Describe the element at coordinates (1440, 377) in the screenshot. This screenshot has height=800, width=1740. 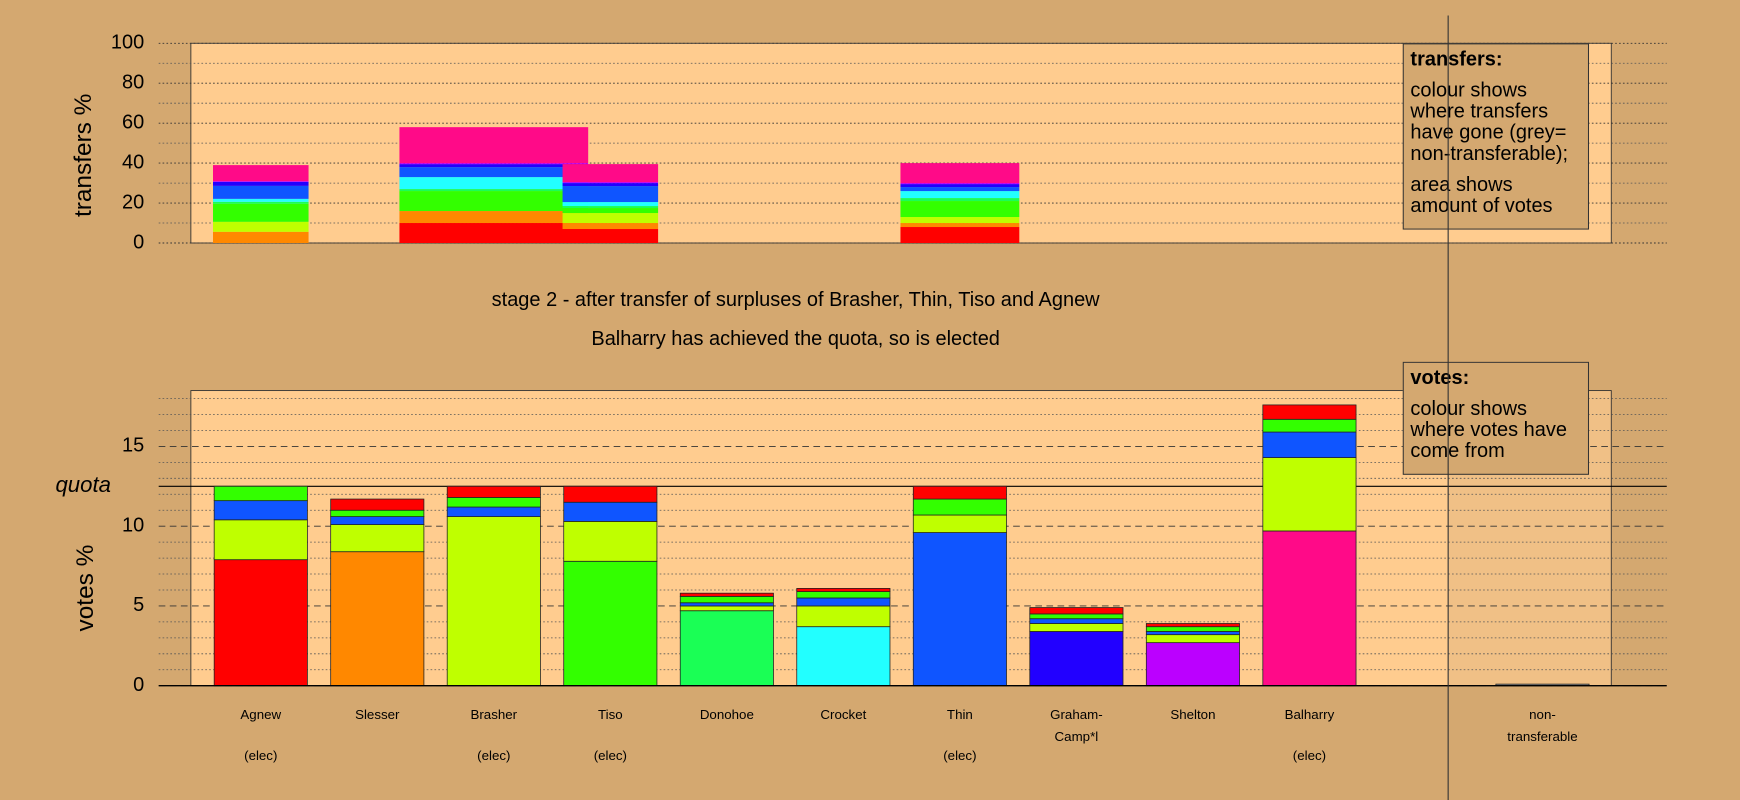
I see `legend-title: votes:` at that location.